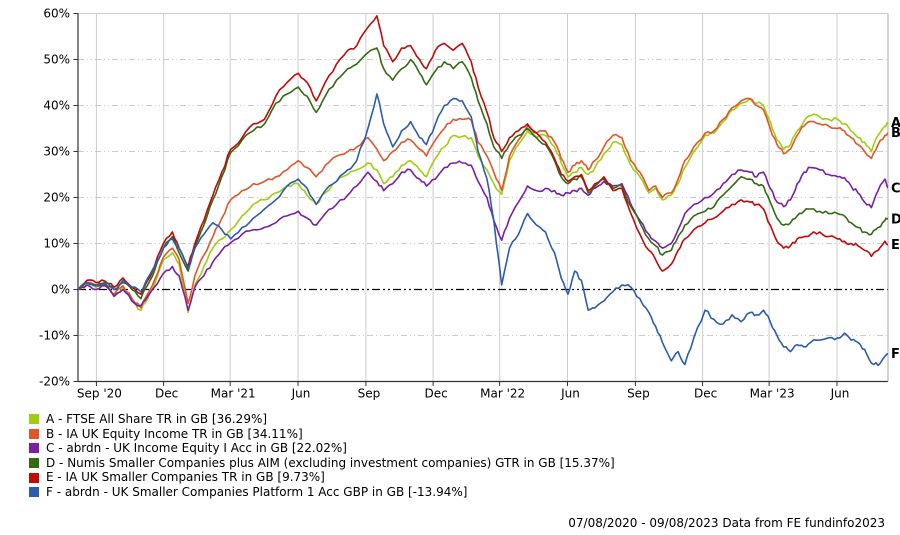  I want to click on legend-item-a: A - FTSE All Share TR in GB [36.29%], so click(322, 419).